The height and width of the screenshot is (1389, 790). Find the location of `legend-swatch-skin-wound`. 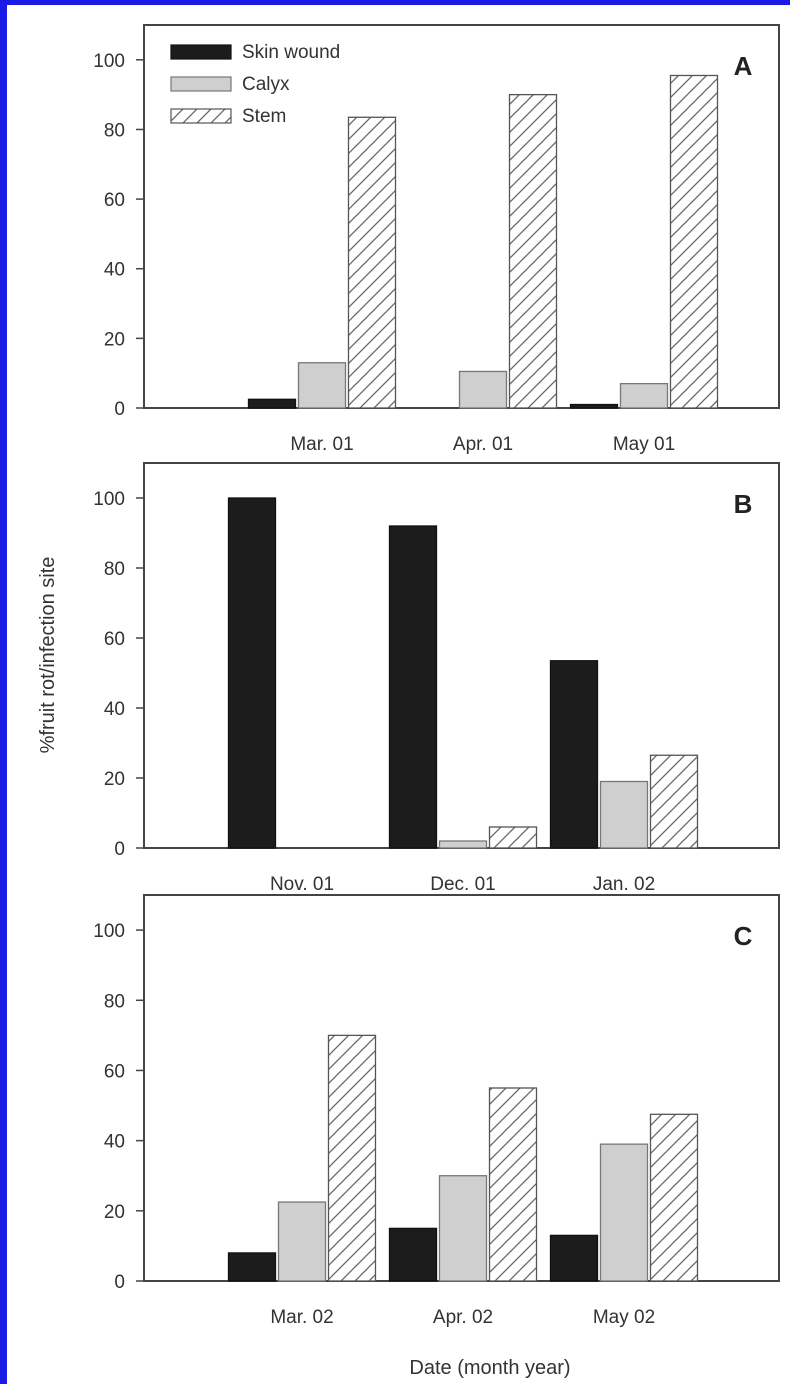

legend-swatch-skin-wound is located at coordinates (201, 52).